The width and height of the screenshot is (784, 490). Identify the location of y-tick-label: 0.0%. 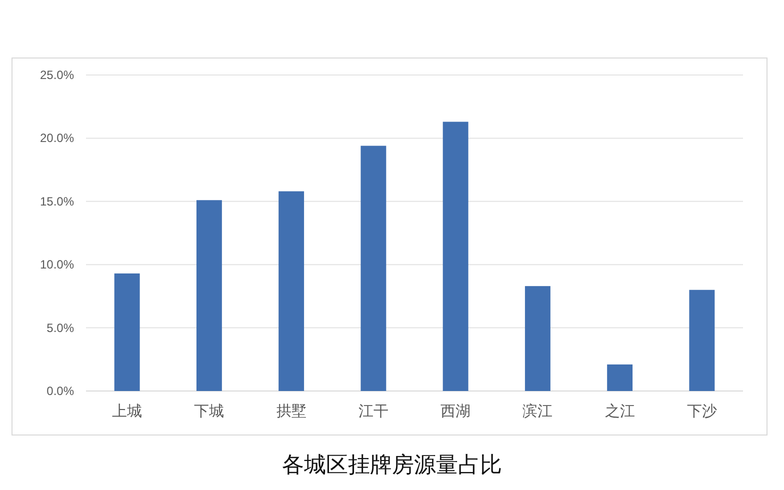
(60, 391).